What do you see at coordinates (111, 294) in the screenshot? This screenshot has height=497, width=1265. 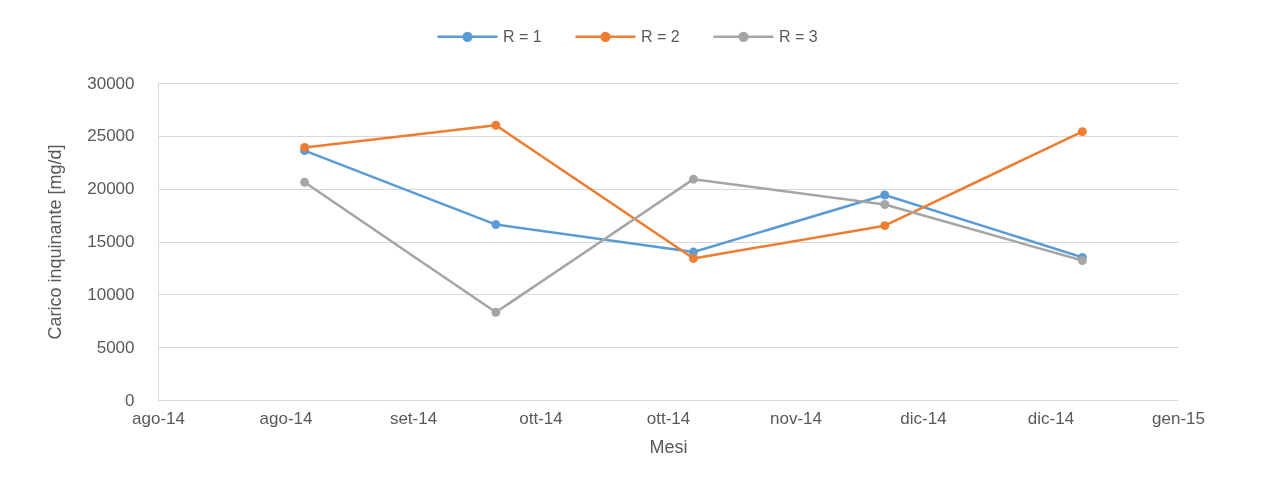 I see `y-tick-label: 10000` at bounding box center [111, 294].